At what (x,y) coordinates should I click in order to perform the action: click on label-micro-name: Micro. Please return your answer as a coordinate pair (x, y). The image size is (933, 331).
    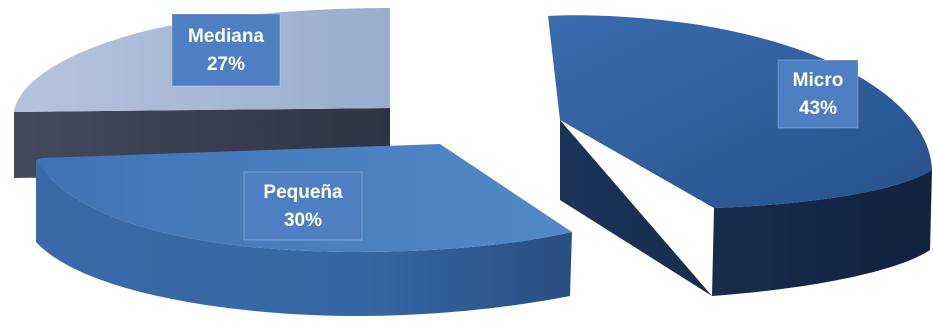
    Looking at the image, I should click on (818, 80).